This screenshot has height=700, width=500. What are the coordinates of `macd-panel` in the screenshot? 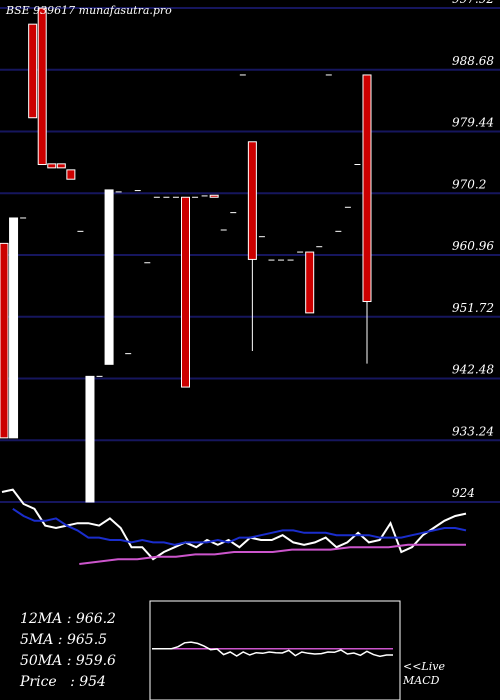 It's located at (275, 650).